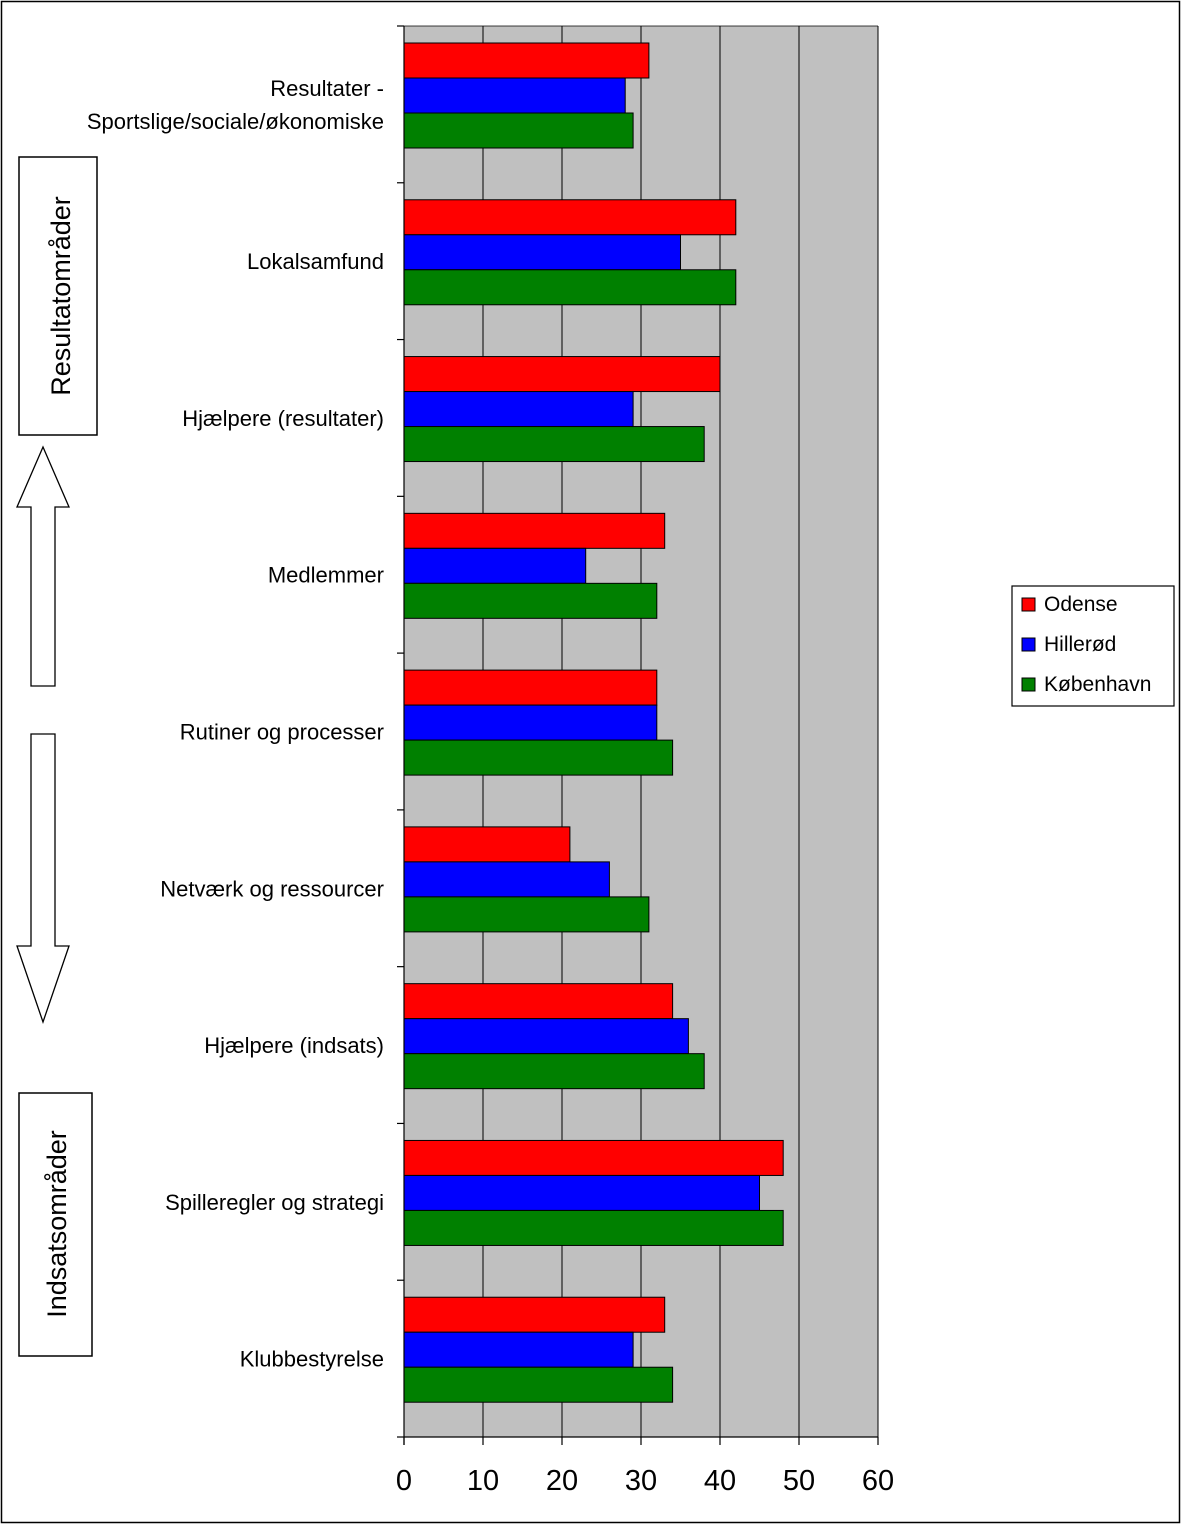 This screenshot has height=1524, width=1181. Describe the element at coordinates (518, 409) in the screenshot. I see `bar-hillerød-2` at that location.